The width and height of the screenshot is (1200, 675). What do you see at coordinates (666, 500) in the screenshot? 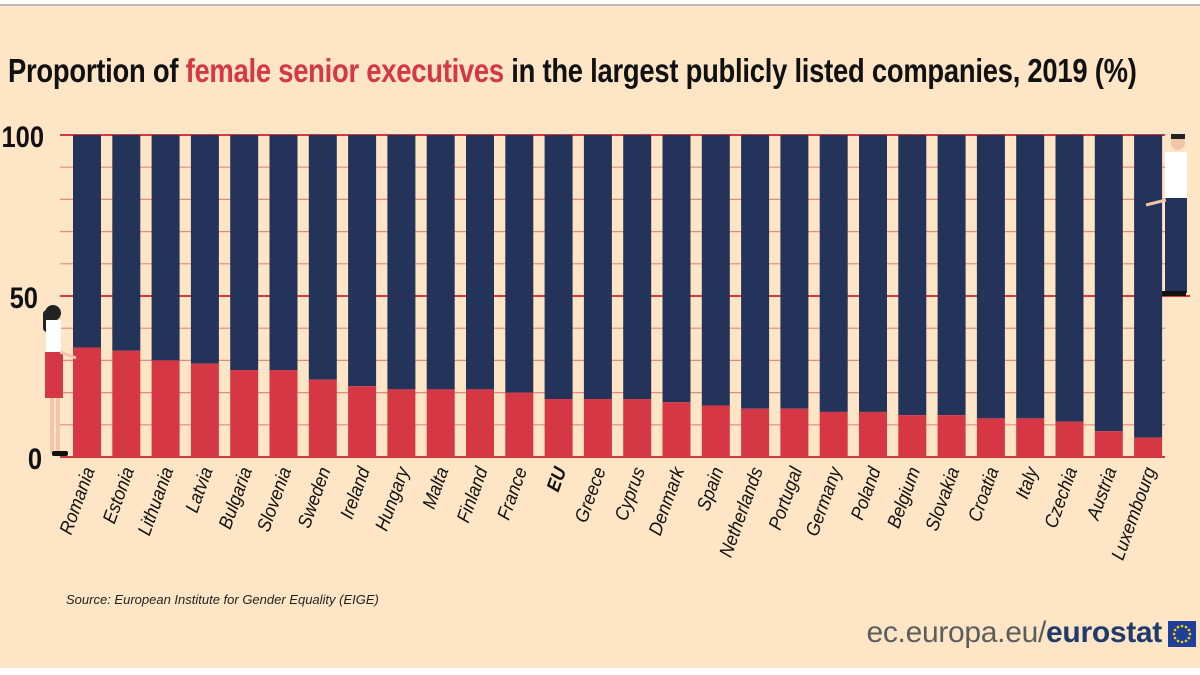
I see `x-tick-label: Denmark` at bounding box center [666, 500].